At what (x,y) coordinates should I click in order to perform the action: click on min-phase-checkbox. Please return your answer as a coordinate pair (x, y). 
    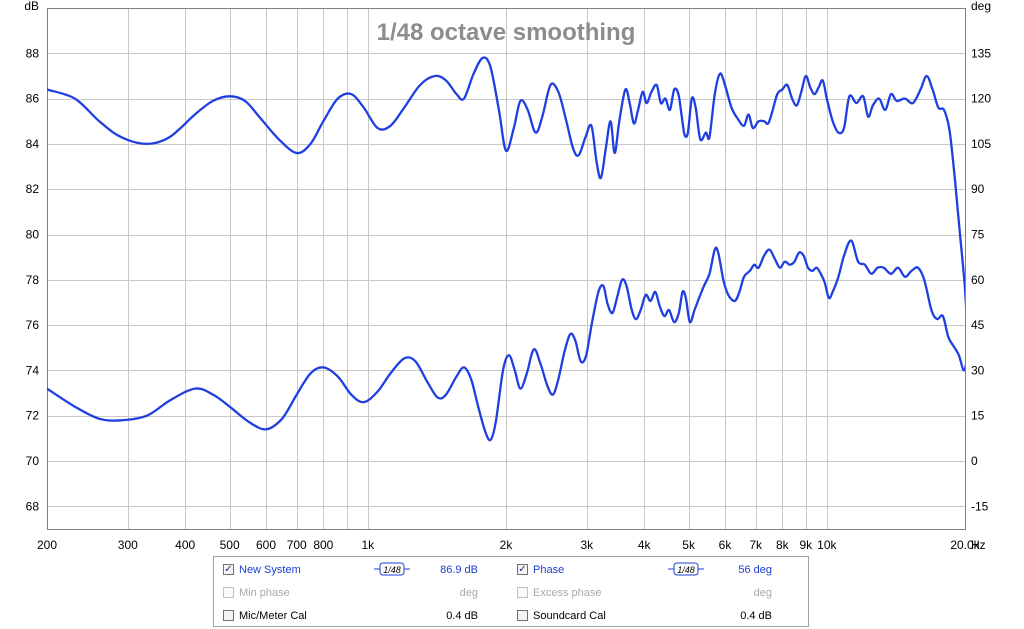
    Looking at the image, I should click on (228, 592).